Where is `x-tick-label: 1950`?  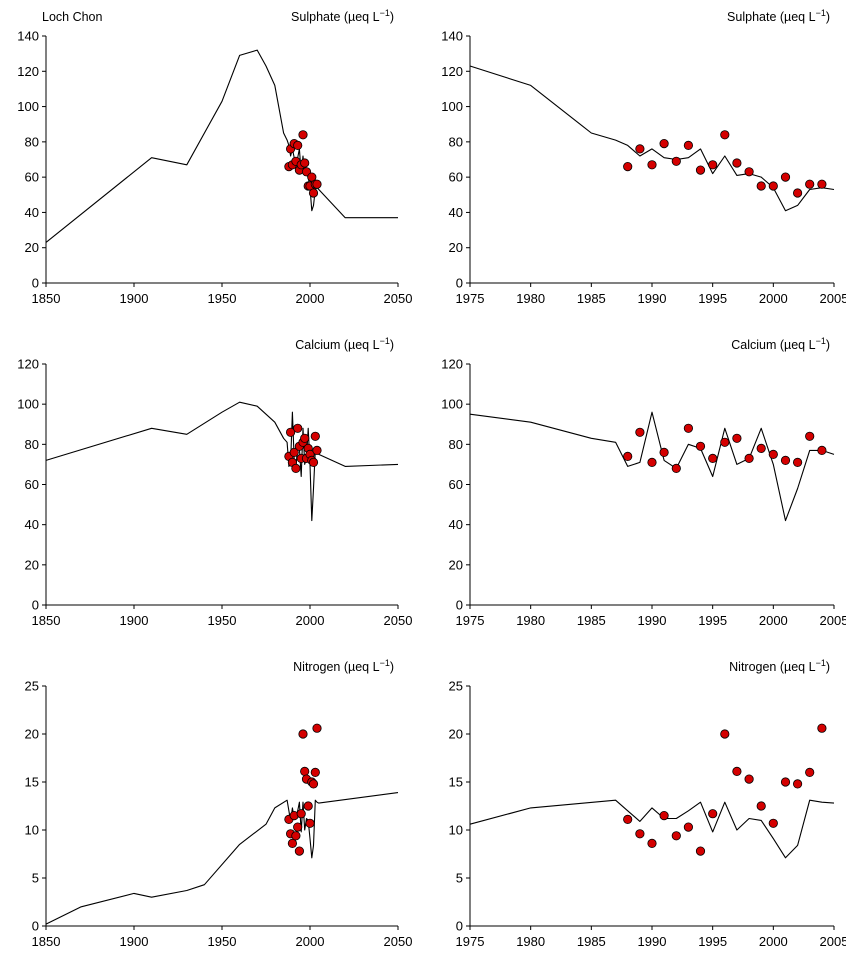 x-tick-label: 1950 is located at coordinates (222, 941).